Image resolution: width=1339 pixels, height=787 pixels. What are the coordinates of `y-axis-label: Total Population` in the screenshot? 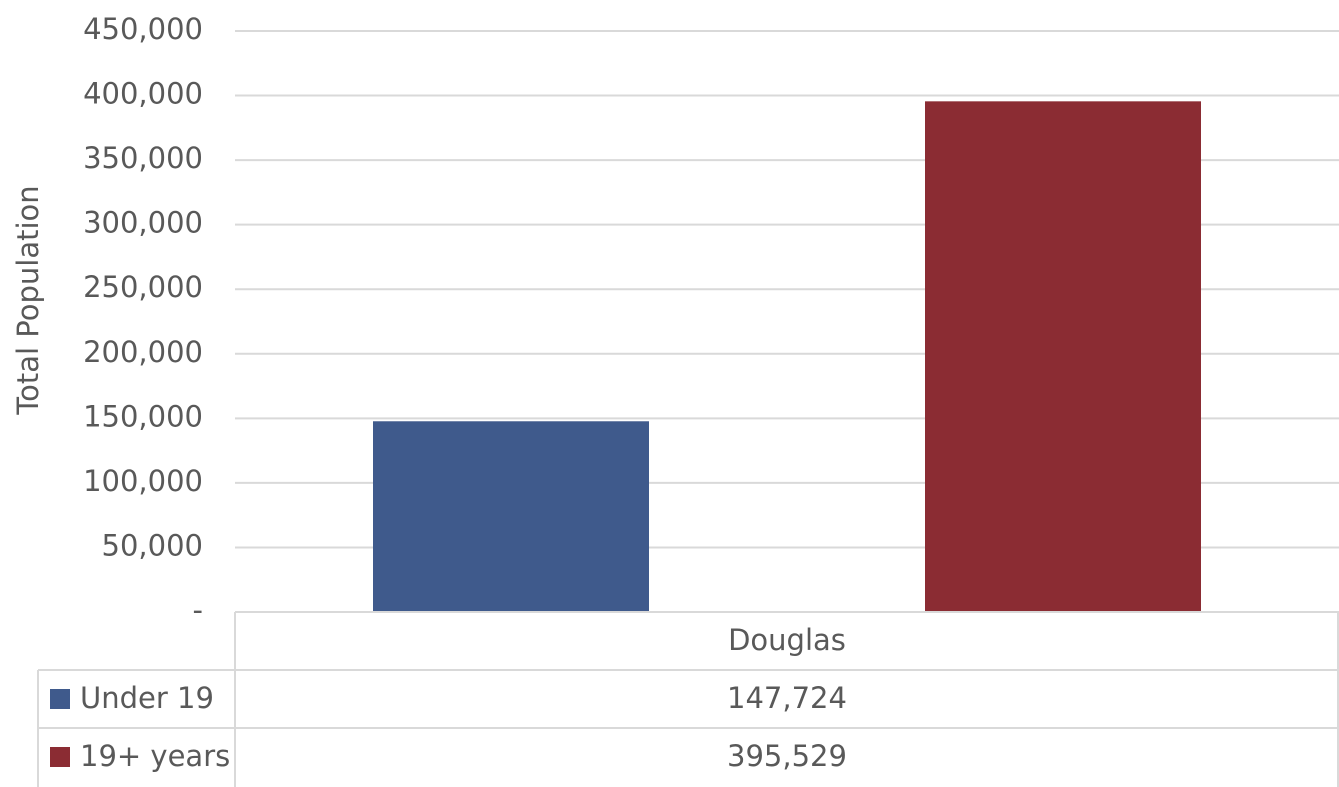 It's located at (28, 300).